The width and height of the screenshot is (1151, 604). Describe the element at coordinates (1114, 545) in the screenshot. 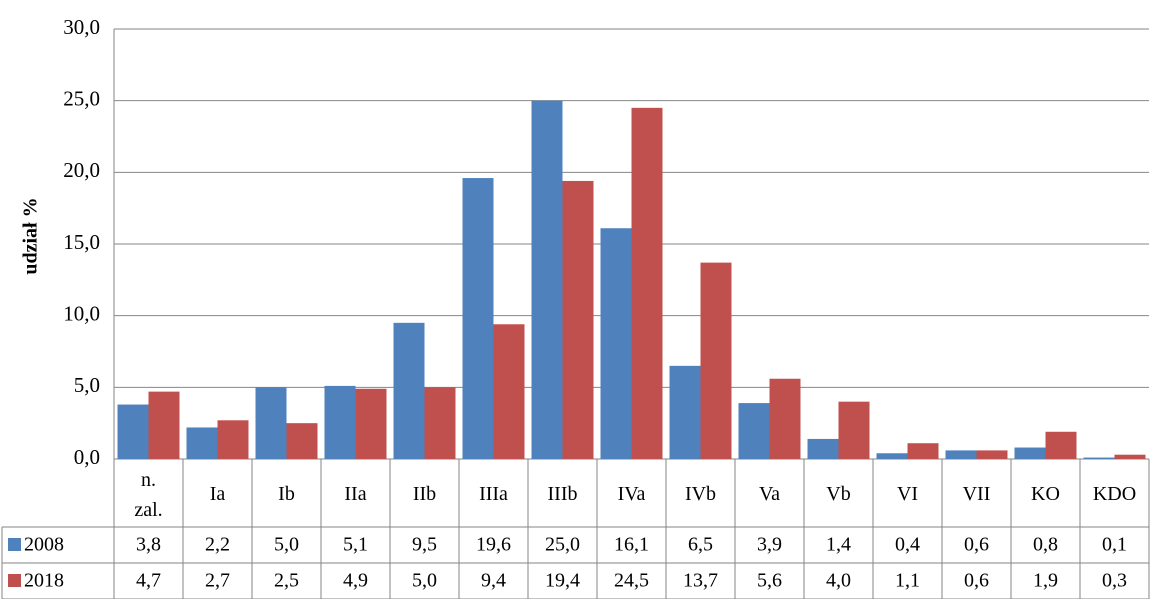

I see `data-label: 0,1` at that location.